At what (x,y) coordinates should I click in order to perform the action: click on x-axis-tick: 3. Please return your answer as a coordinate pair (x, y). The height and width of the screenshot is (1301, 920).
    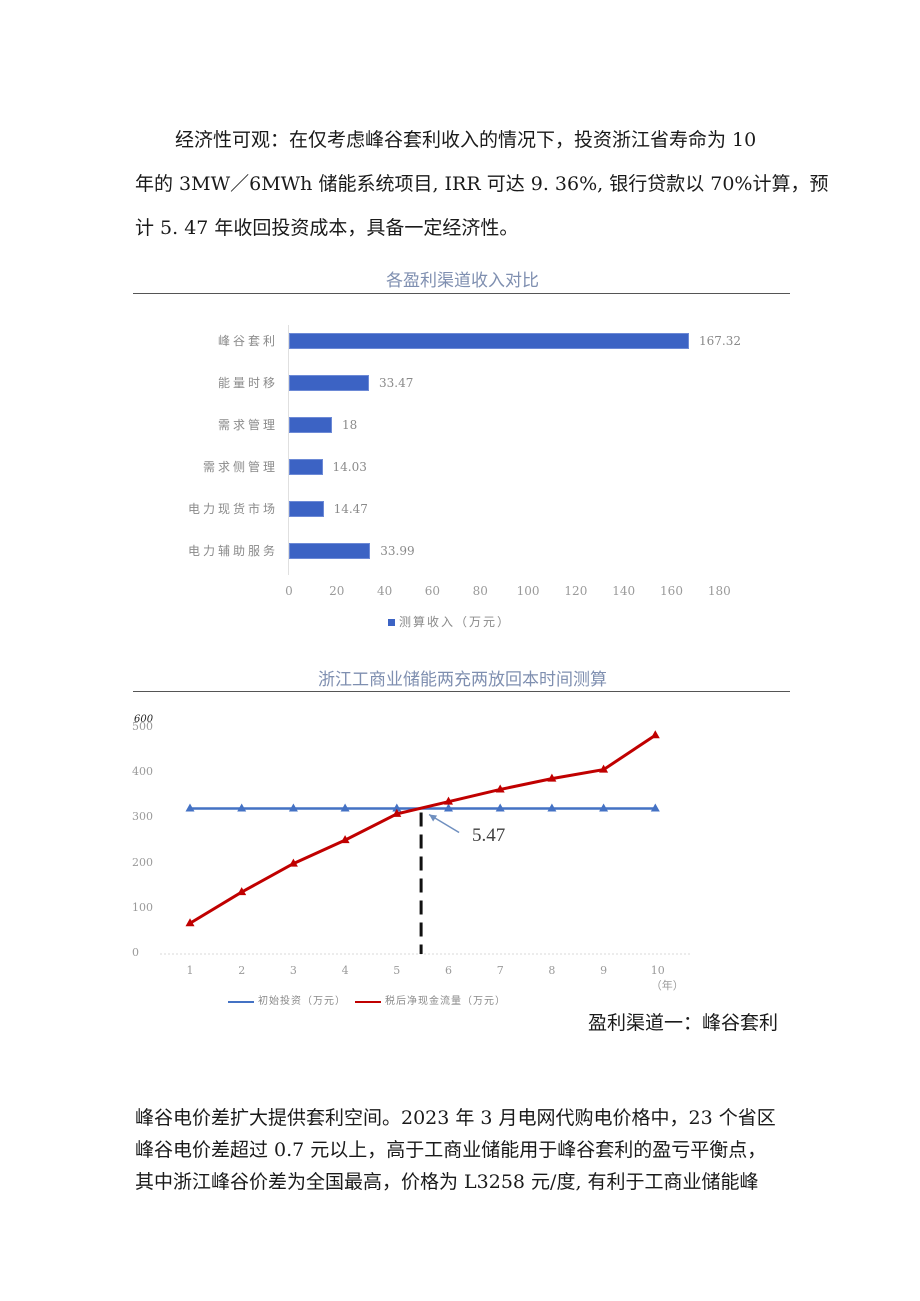
    Looking at the image, I should click on (293, 970).